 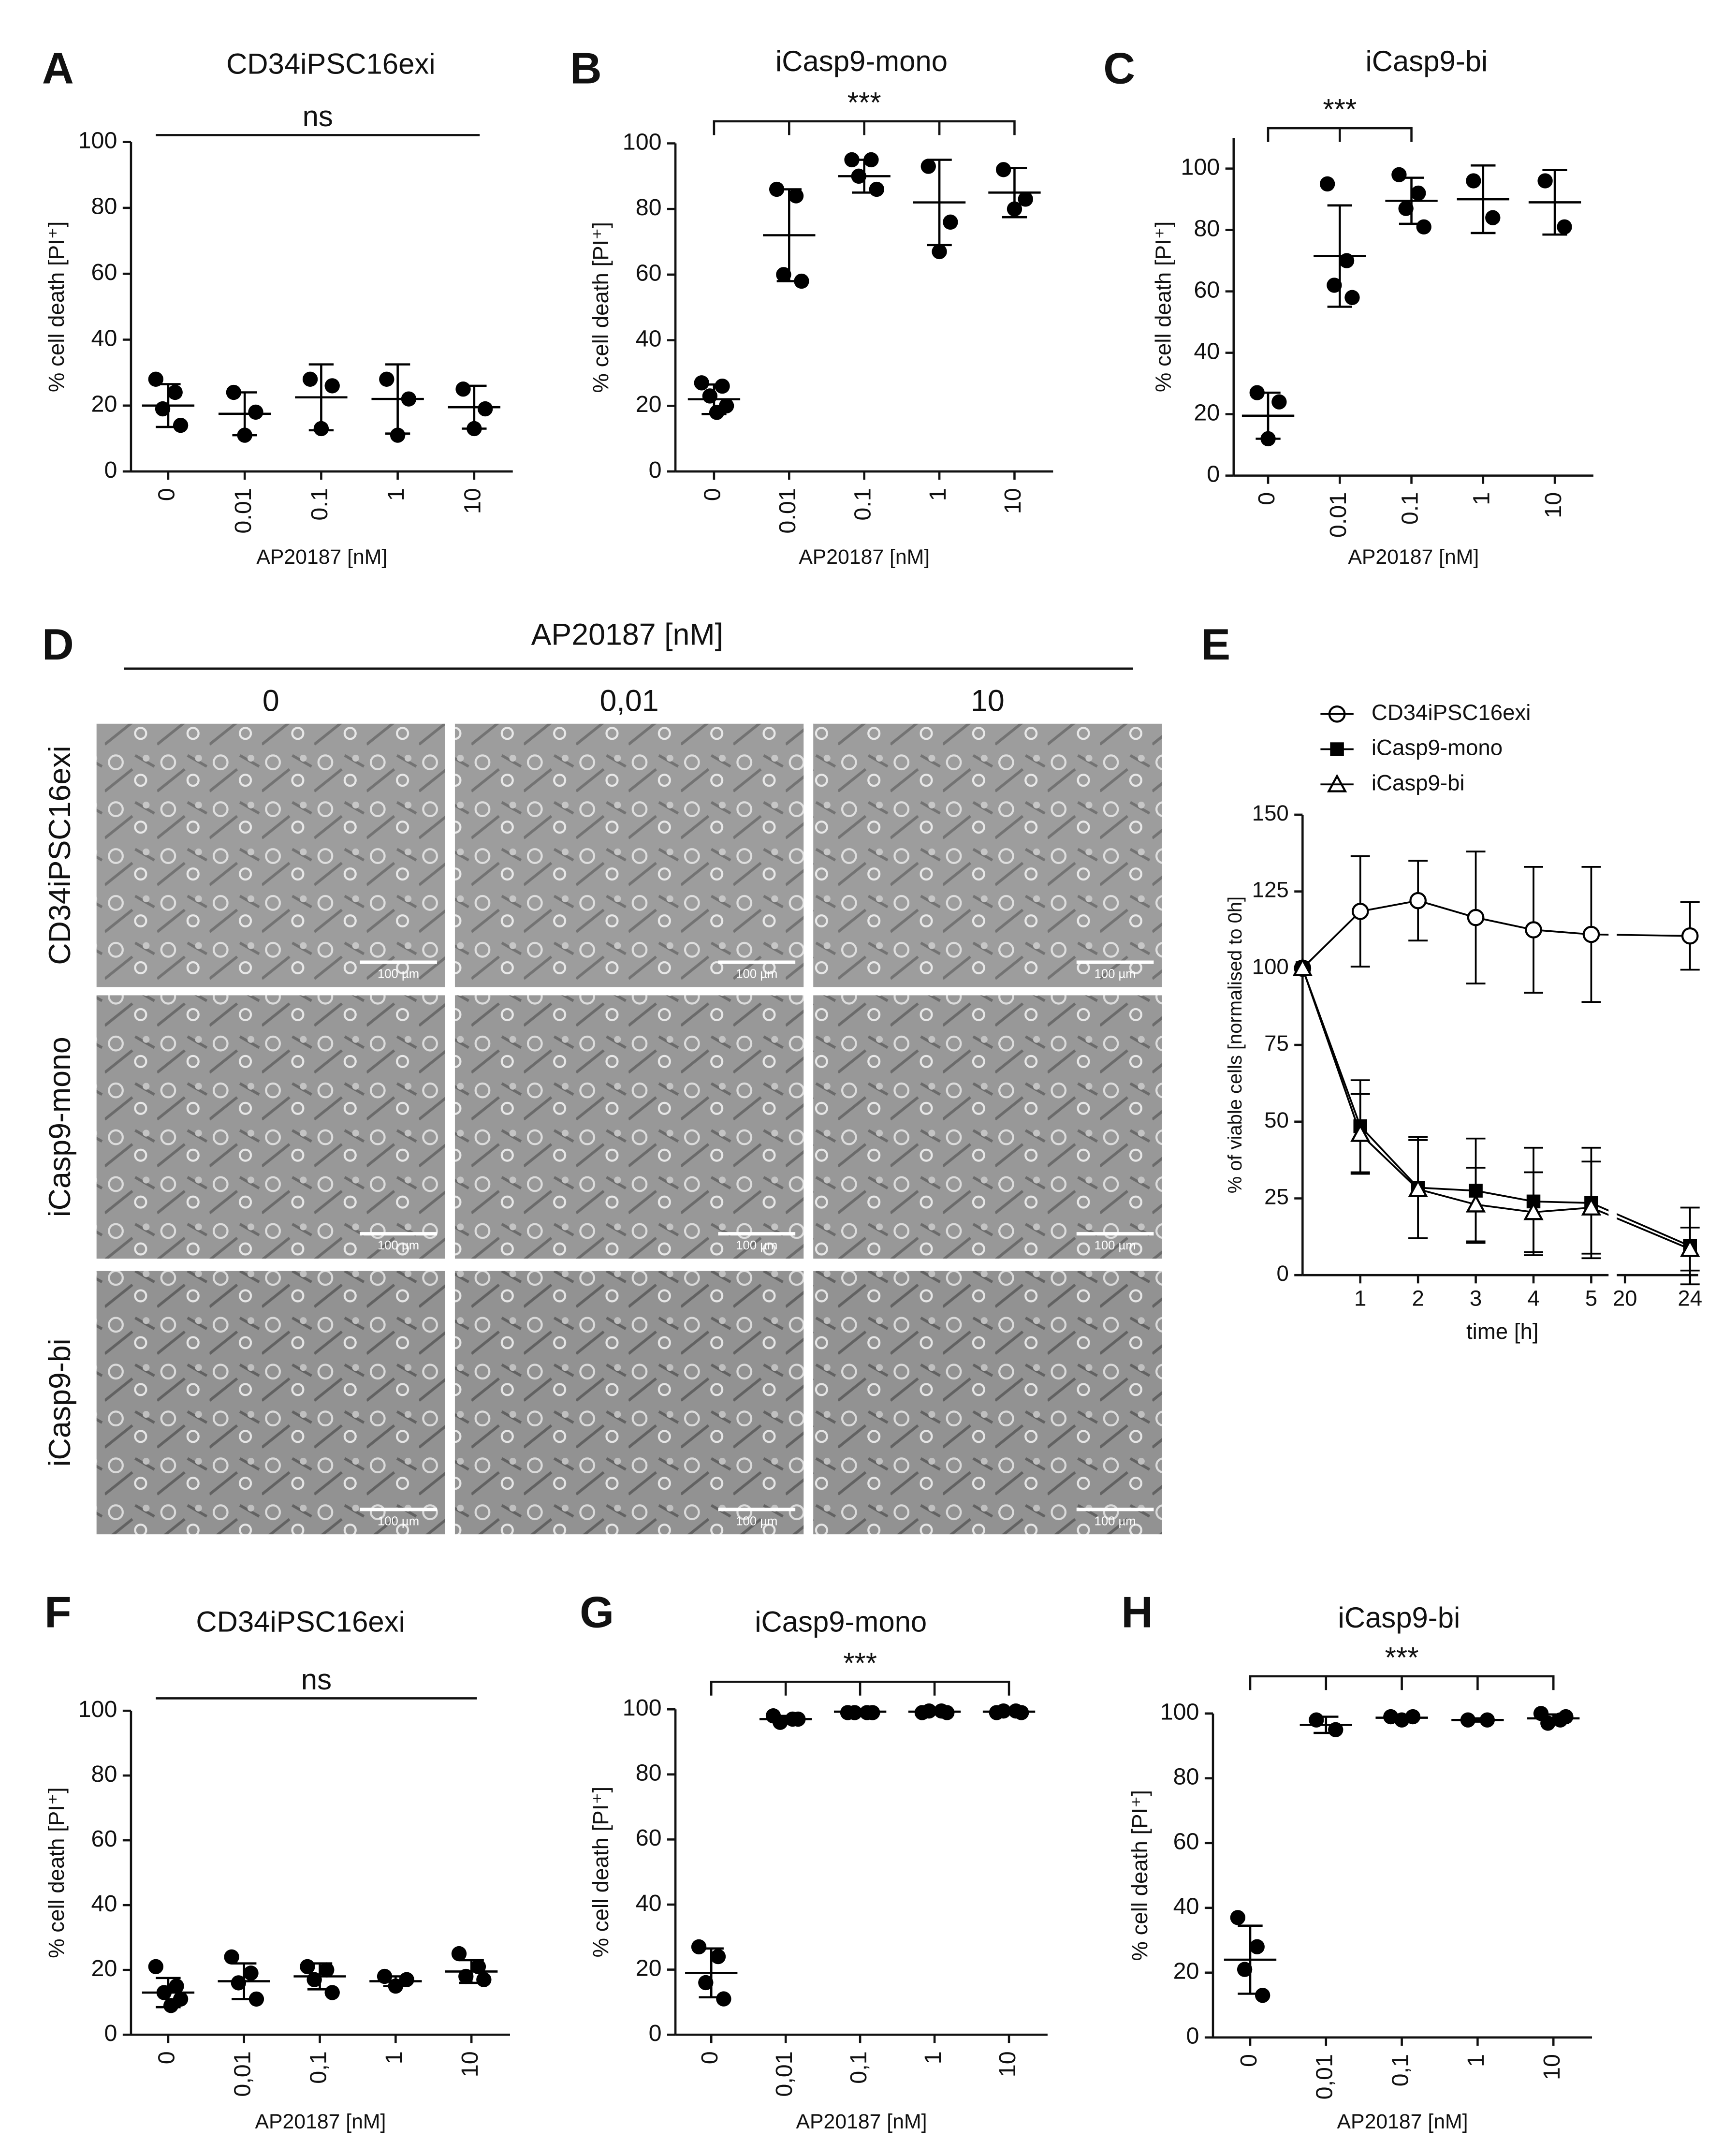 I want to click on x-tick-label: 4, so click(x=1533, y=1298).